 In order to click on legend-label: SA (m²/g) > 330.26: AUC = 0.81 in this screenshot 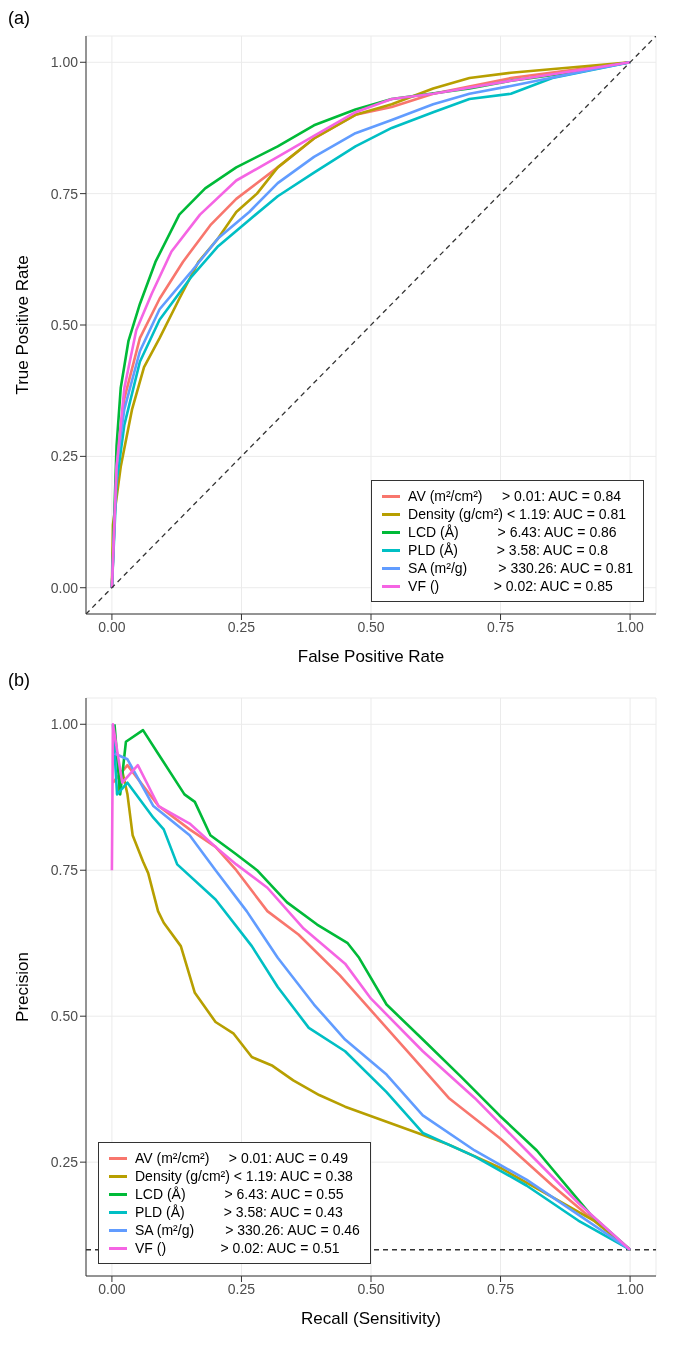, I will do `click(520, 568)`.